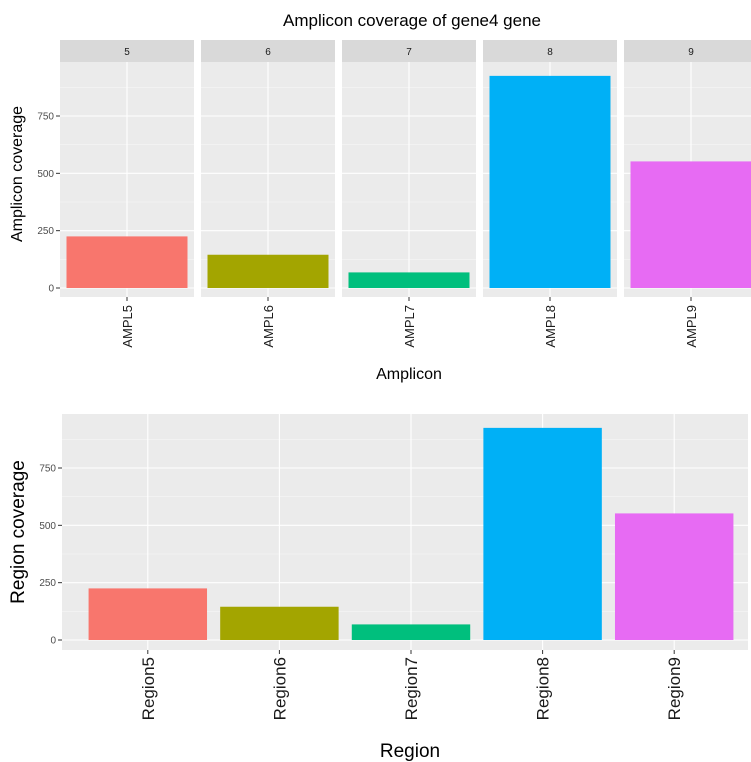  What do you see at coordinates (674, 688) in the screenshot?
I see `x-tick-label: Region9` at bounding box center [674, 688].